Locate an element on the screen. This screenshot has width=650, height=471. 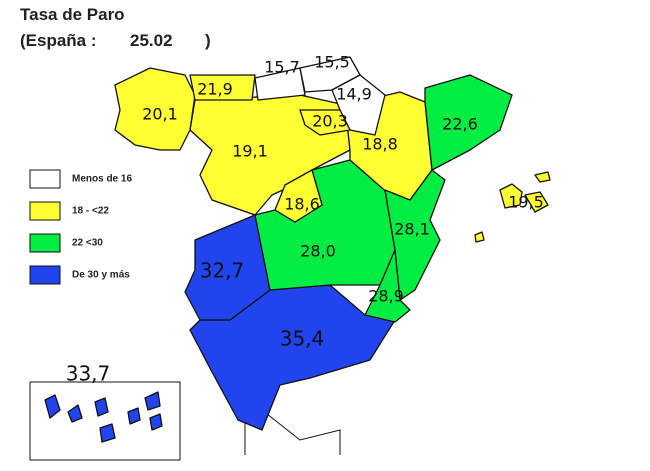
legend-label: 22 <30 is located at coordinates (87, 243).